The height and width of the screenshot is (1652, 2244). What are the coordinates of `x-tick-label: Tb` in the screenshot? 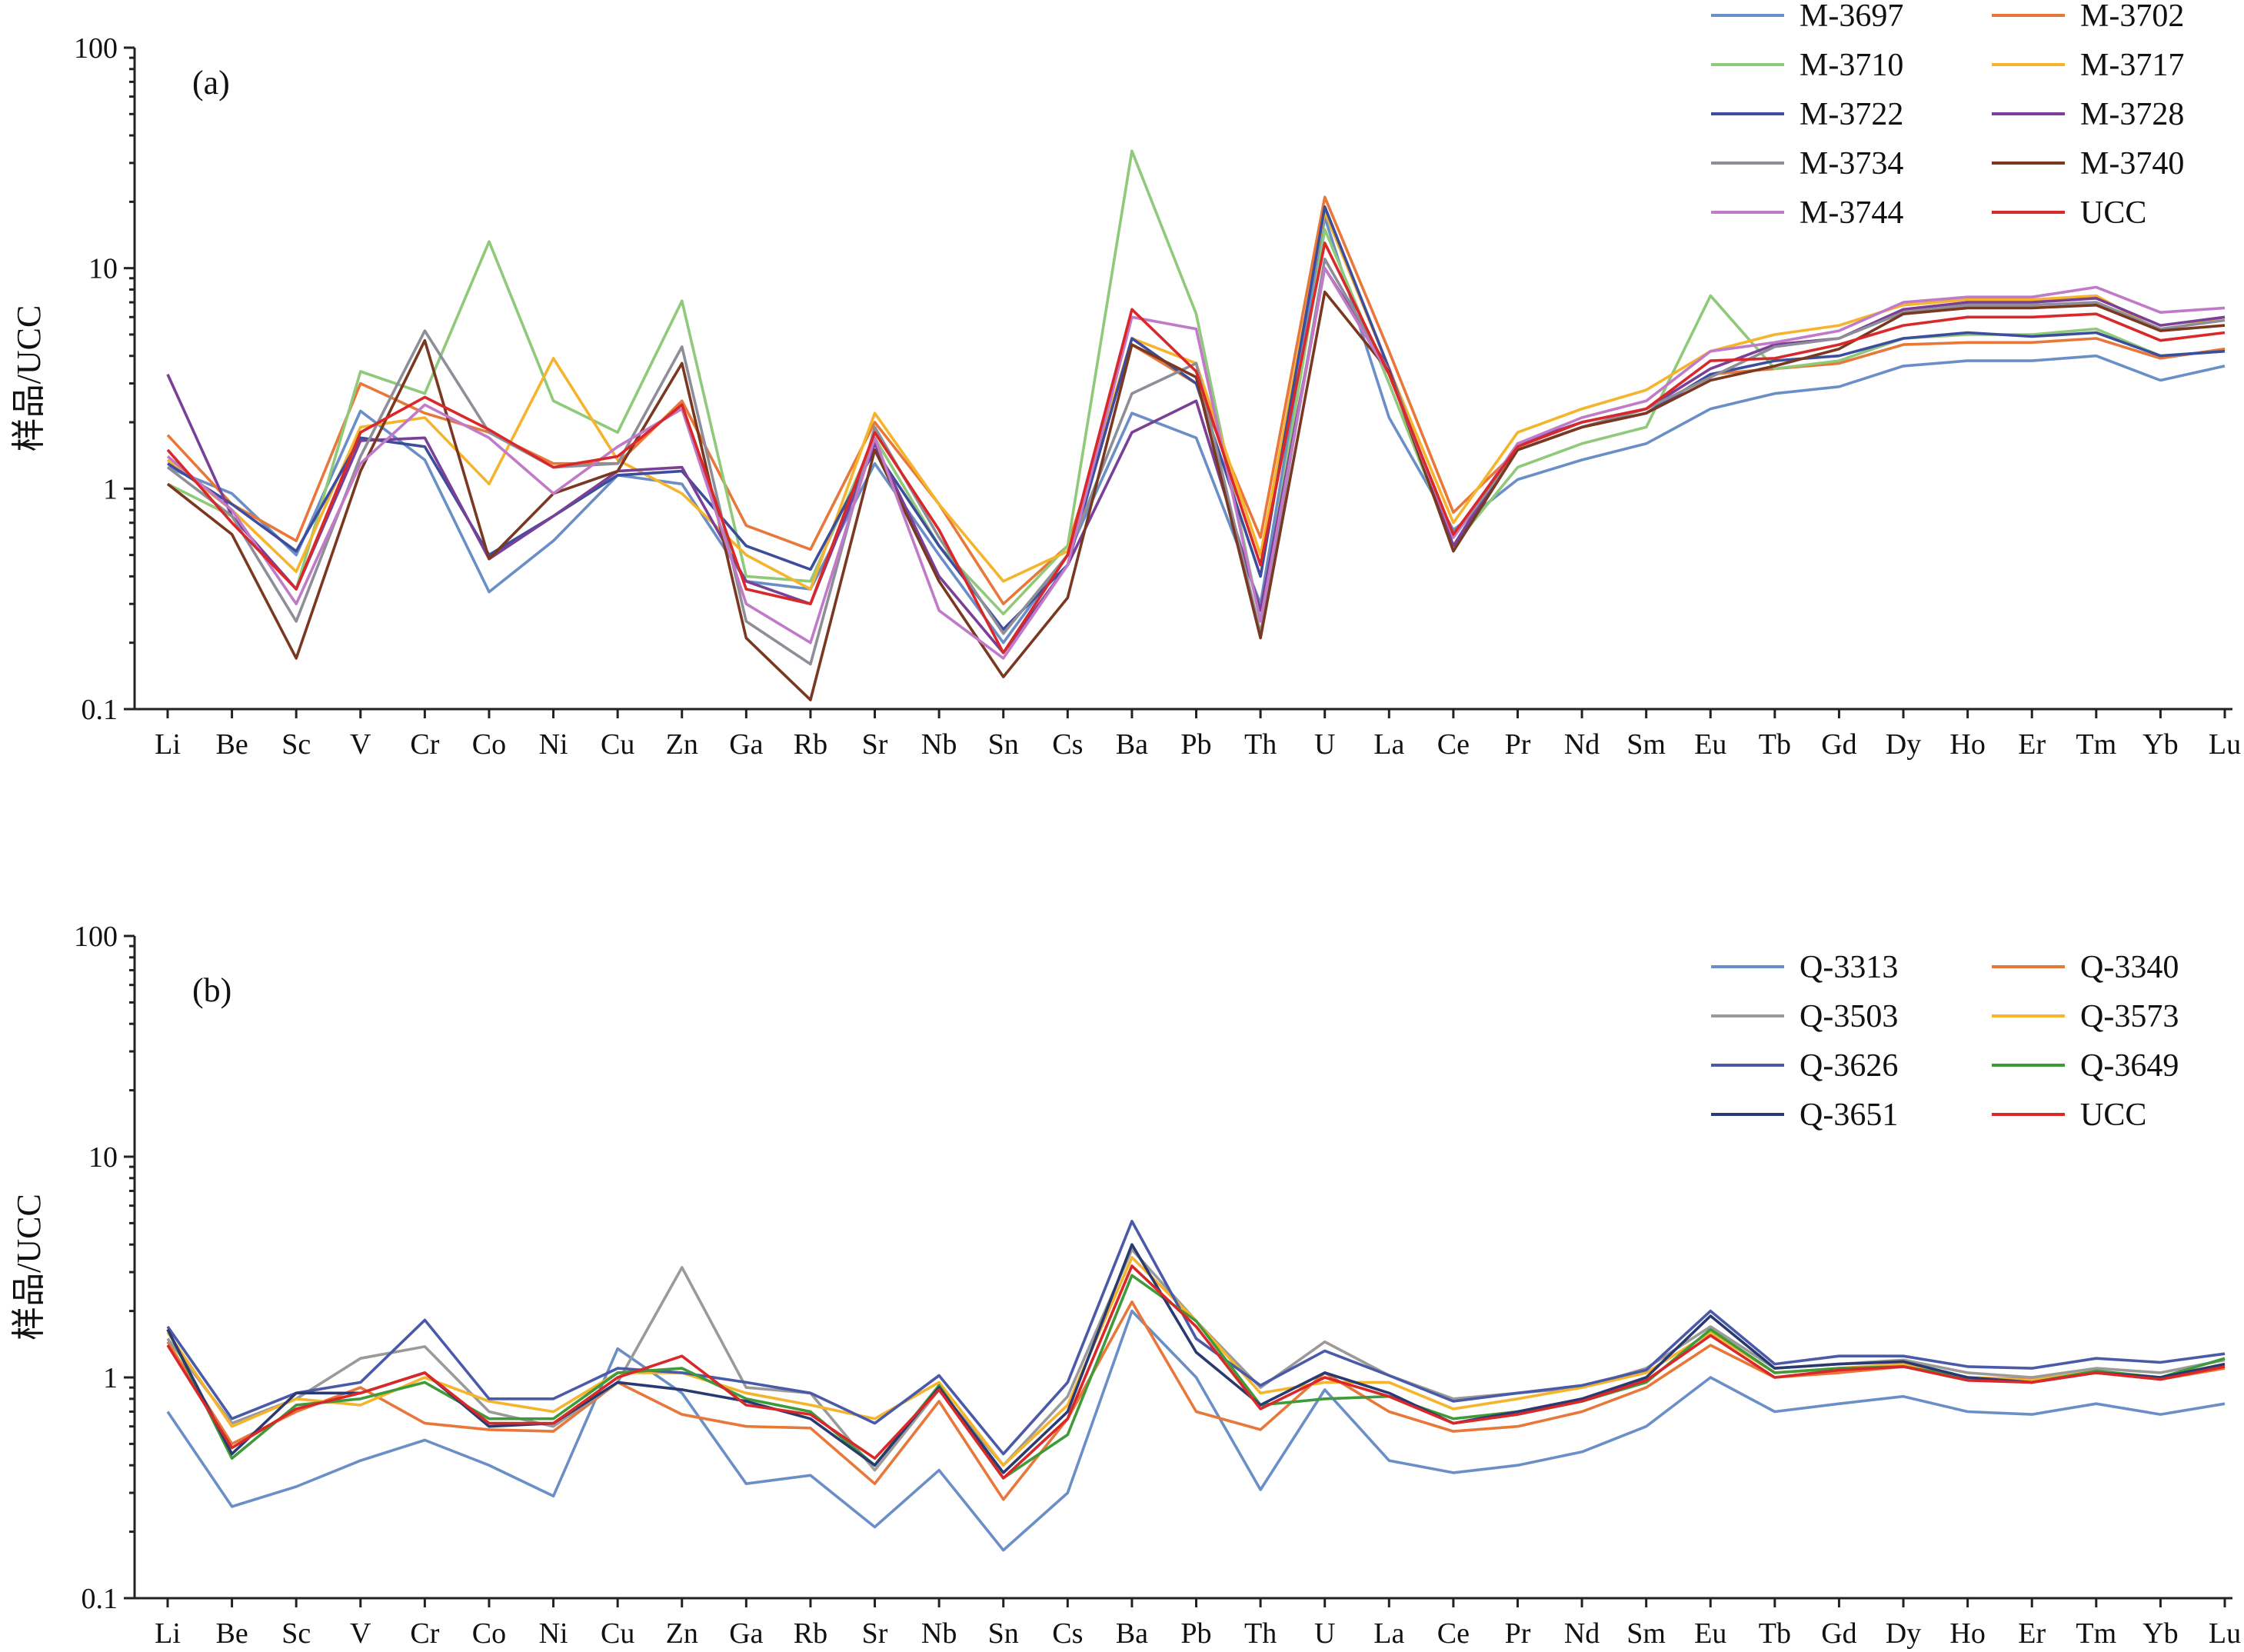 It's located at (1775, 744).